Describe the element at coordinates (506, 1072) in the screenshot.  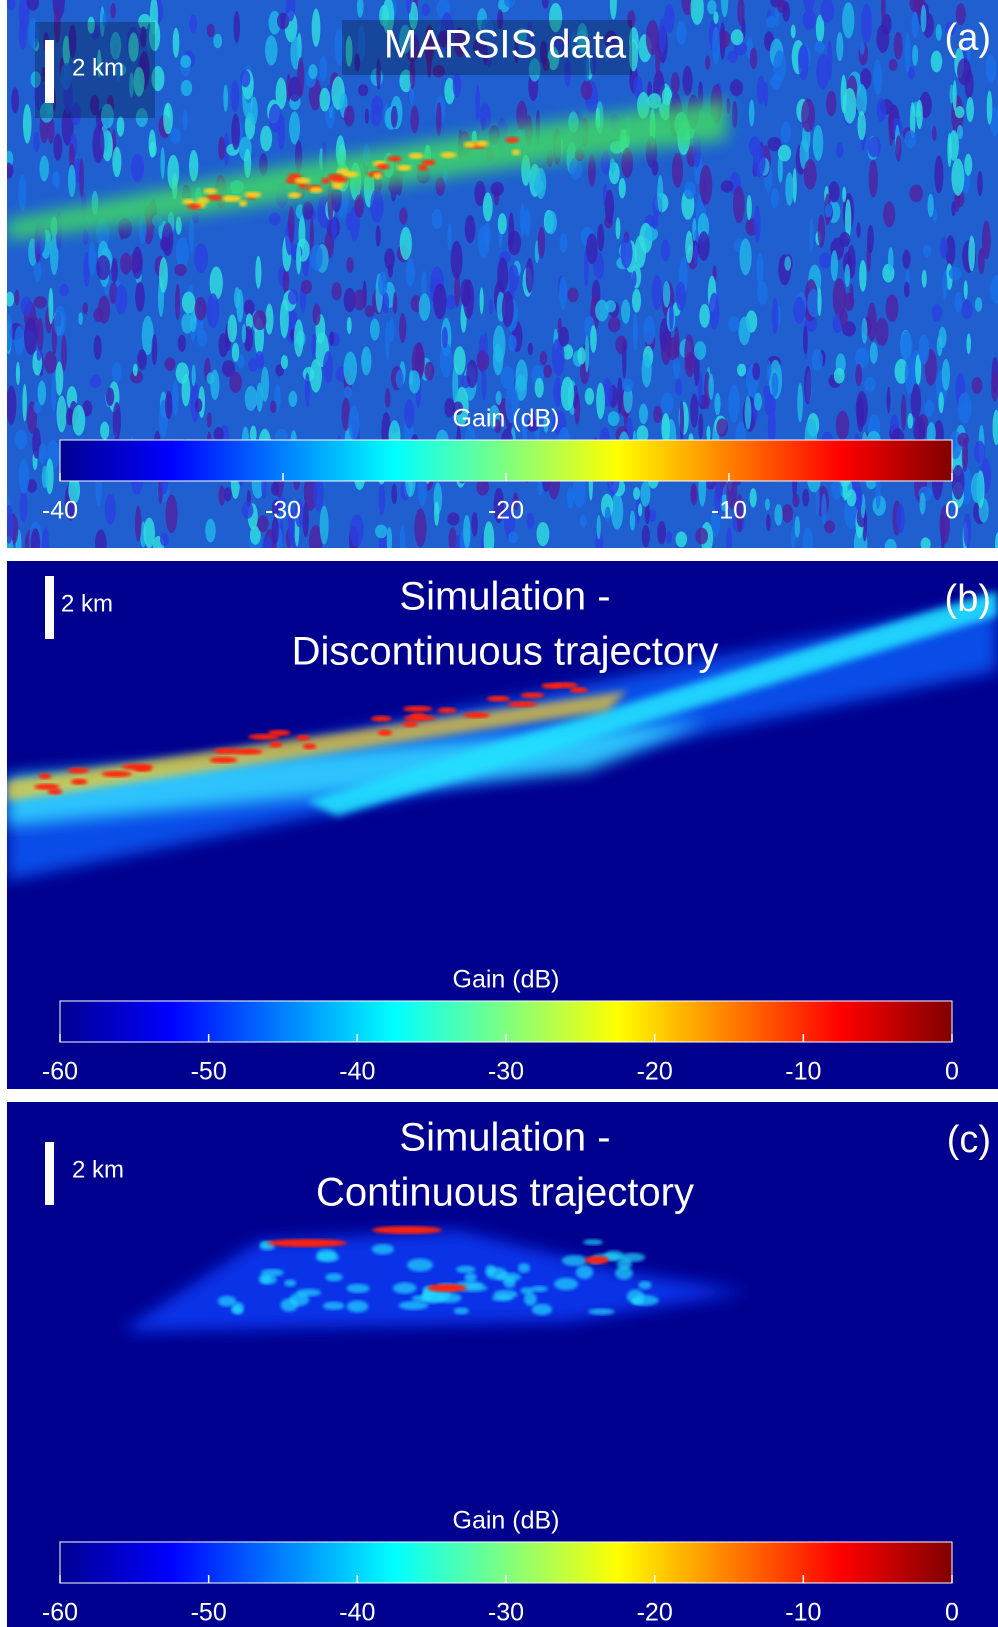
I see `colorbar-tick-label: -30` at that location.